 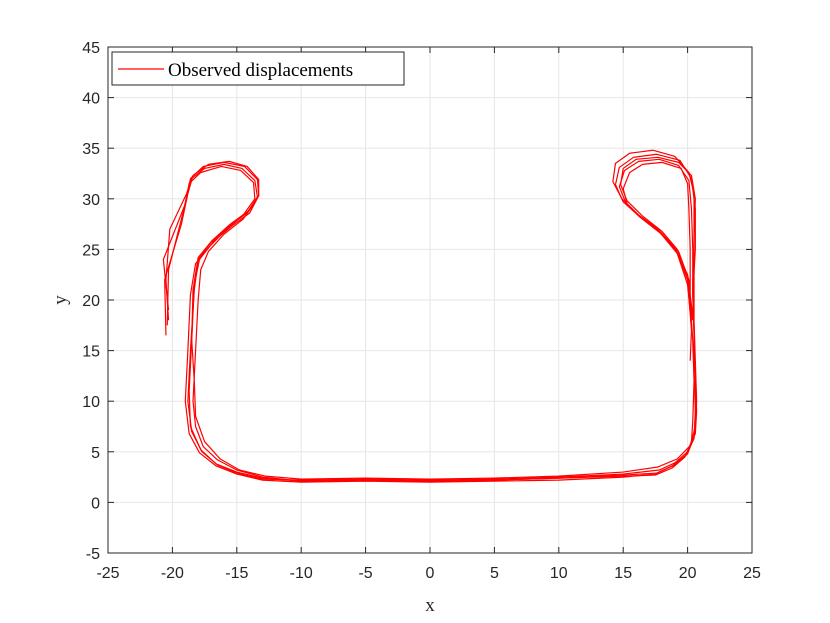 I want to click on y-tick-label: 5, so click(x=95, y=453).